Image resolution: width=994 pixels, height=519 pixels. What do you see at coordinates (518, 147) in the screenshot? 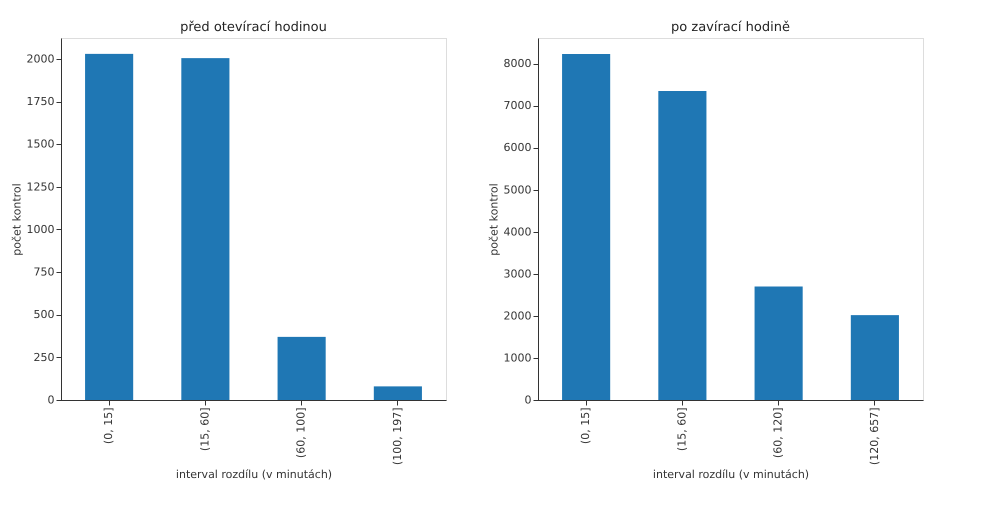
I see `y-tick-label: 6000` at bounding box center [518, 147].